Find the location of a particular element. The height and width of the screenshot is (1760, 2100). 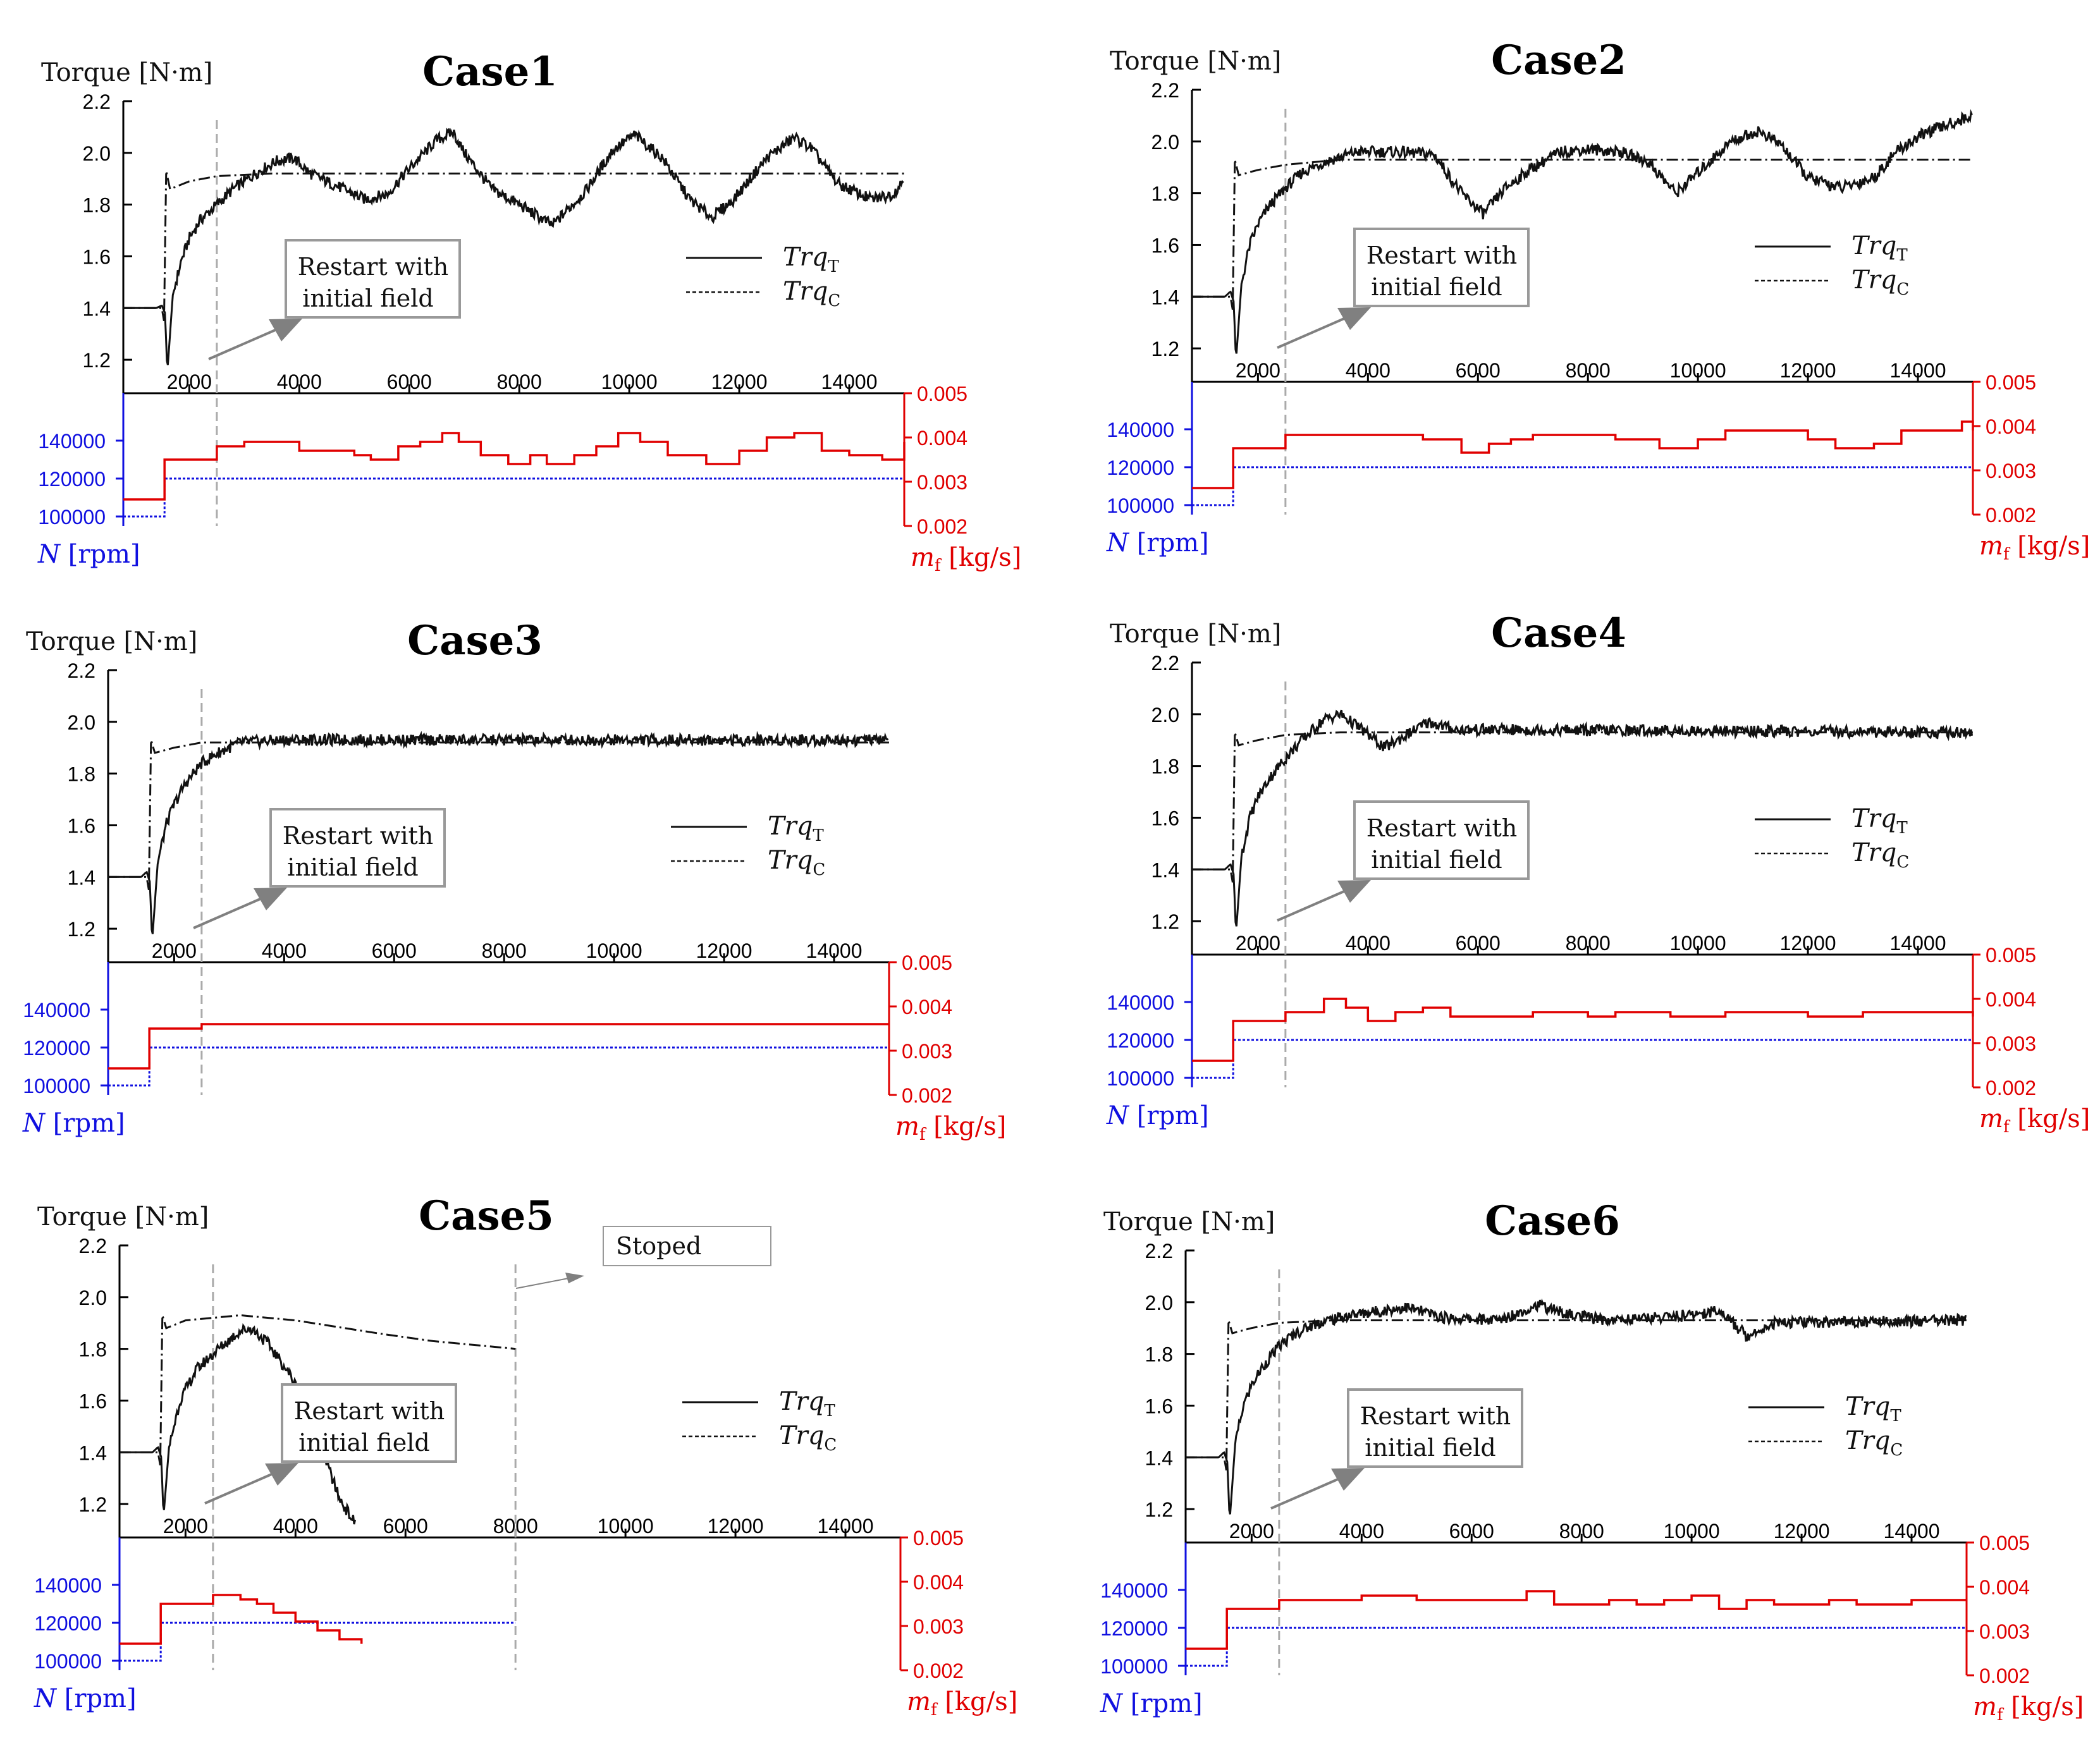

chart-title: Case3 is located at coordinates (475, 640).